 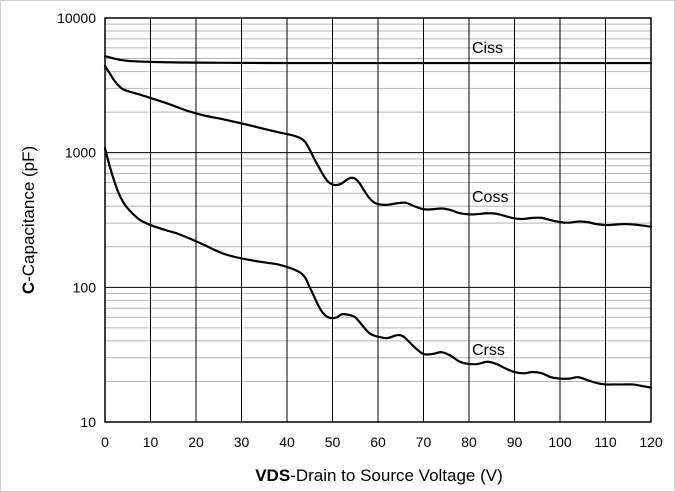 I want to click on x-tick-labels: 0 10 20 30 40 50 60 70 80 90 100 110 120, so click(x=382, y=442).